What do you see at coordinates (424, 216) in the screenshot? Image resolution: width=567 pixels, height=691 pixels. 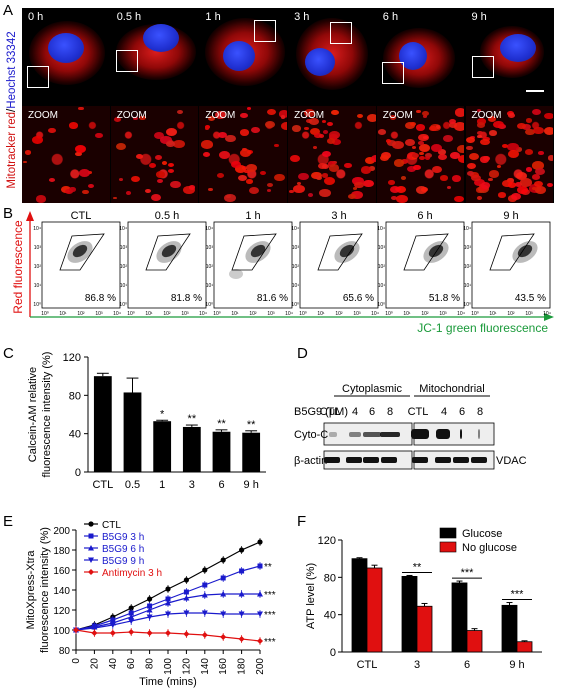 I see `condition-label: 6 h` at bounding box center [424, 216].